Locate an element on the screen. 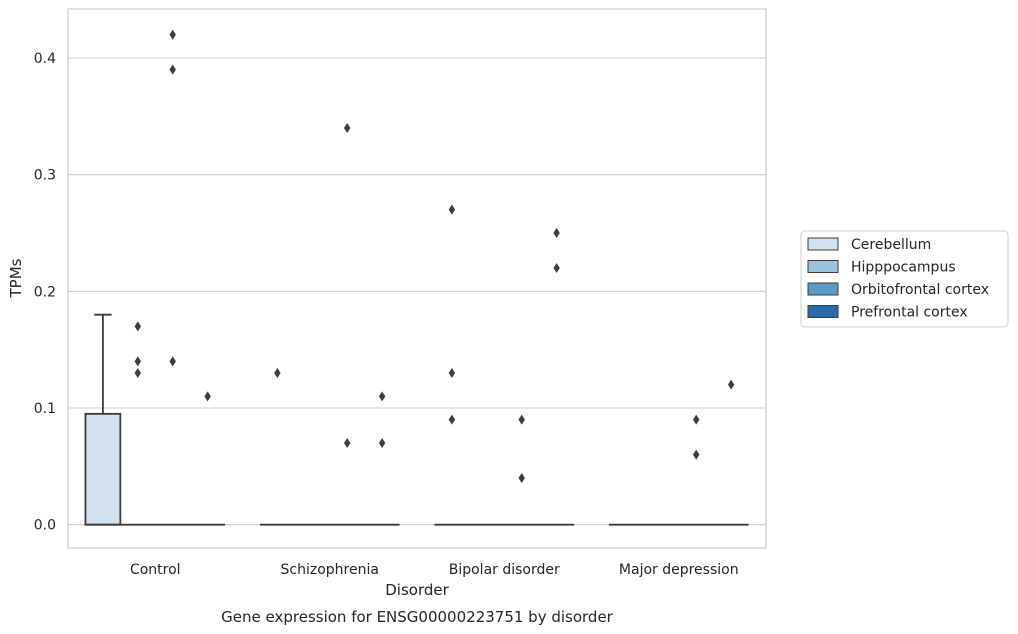  box-body is located at coordinates (103, 469).